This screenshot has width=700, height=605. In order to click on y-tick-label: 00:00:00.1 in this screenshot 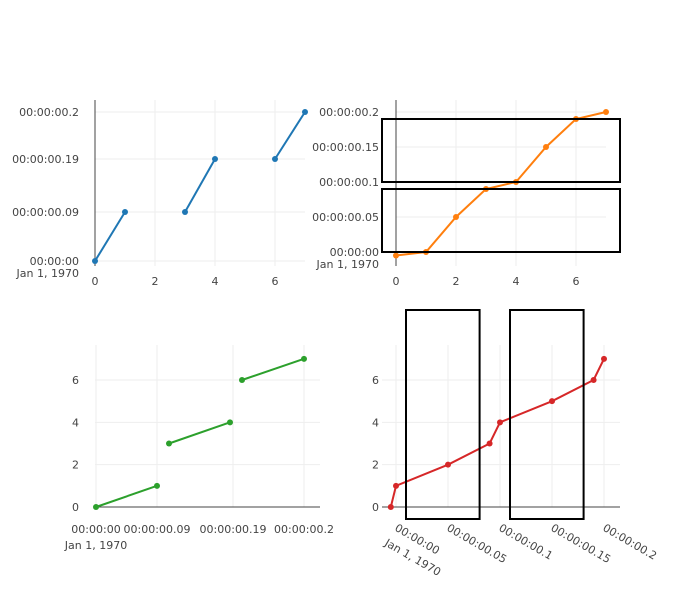, I will do `click(349, 182)`.